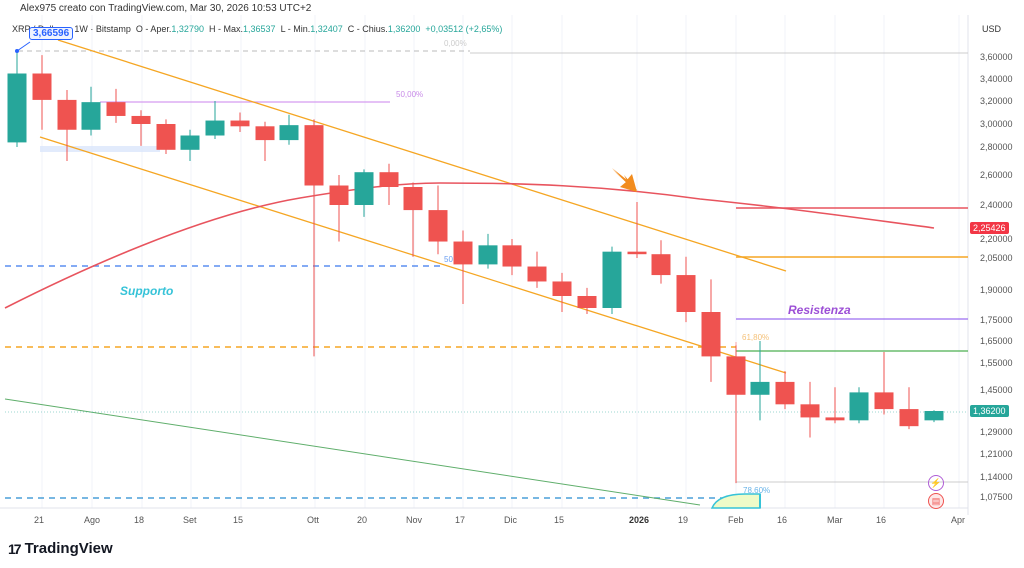 Image resolution: width=1024 pixels, height=568 pixels. I want to click on price-tick-label: 1,29000, so click(996, 432).